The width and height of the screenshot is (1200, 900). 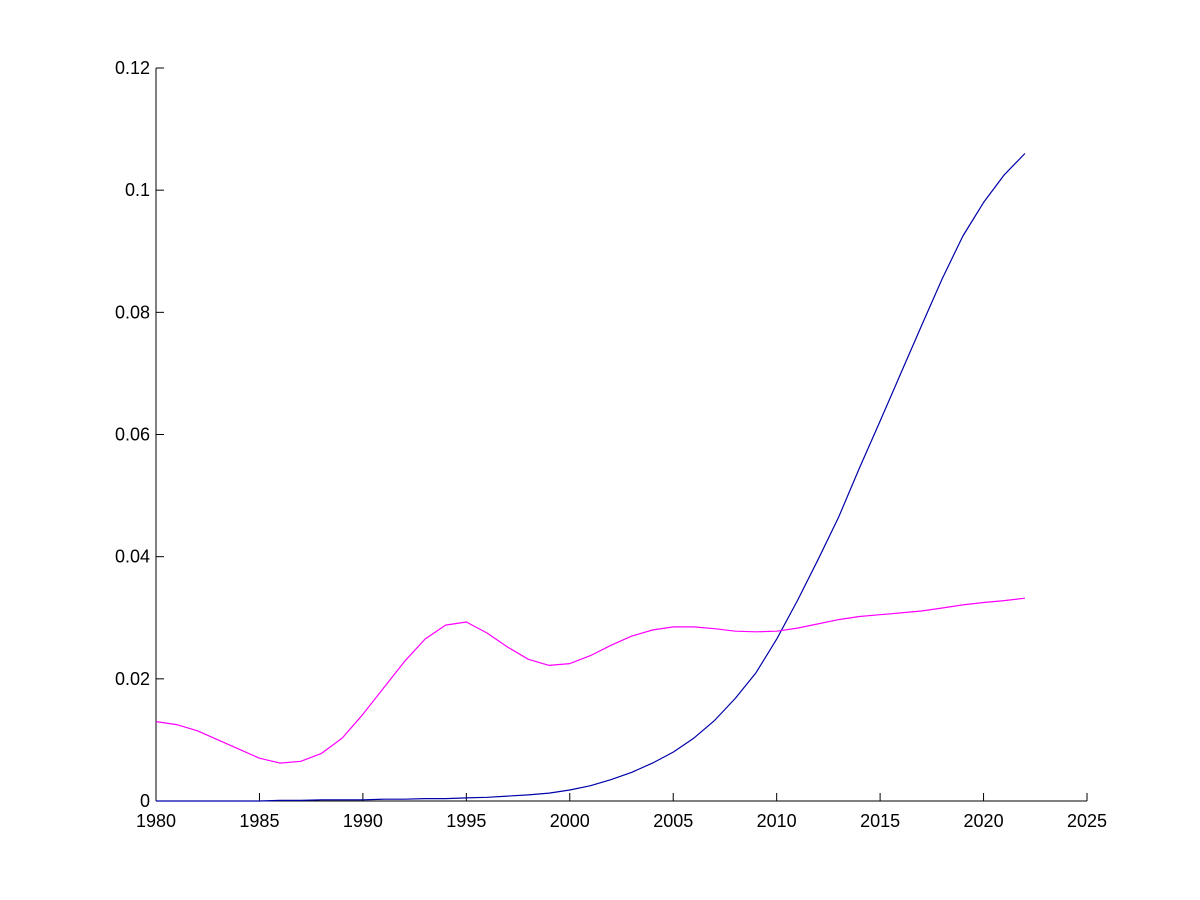 What do you see at coordinates (880, 821) in the screenshot?
I see `x-tick-label: 2015` at bounding box center [880, 821].